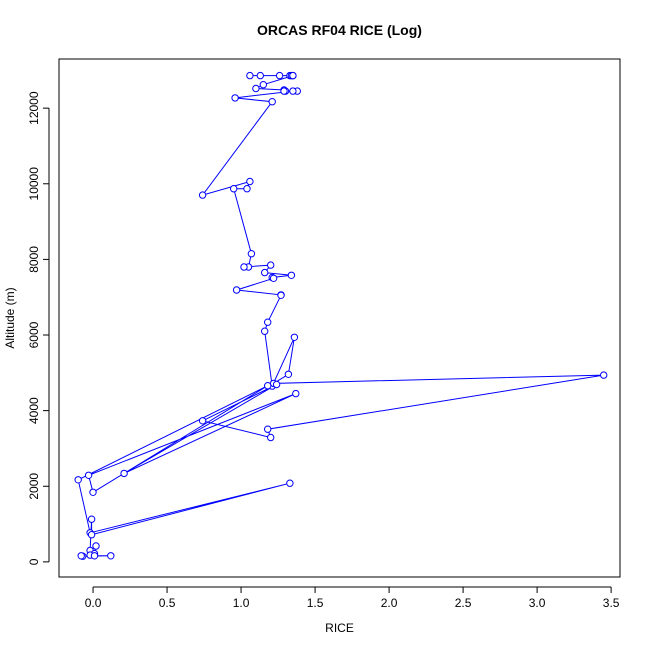  Describe the element at coordinates (34, 486) in the screenshot. I see `y-tick-label: 2000` at that location.